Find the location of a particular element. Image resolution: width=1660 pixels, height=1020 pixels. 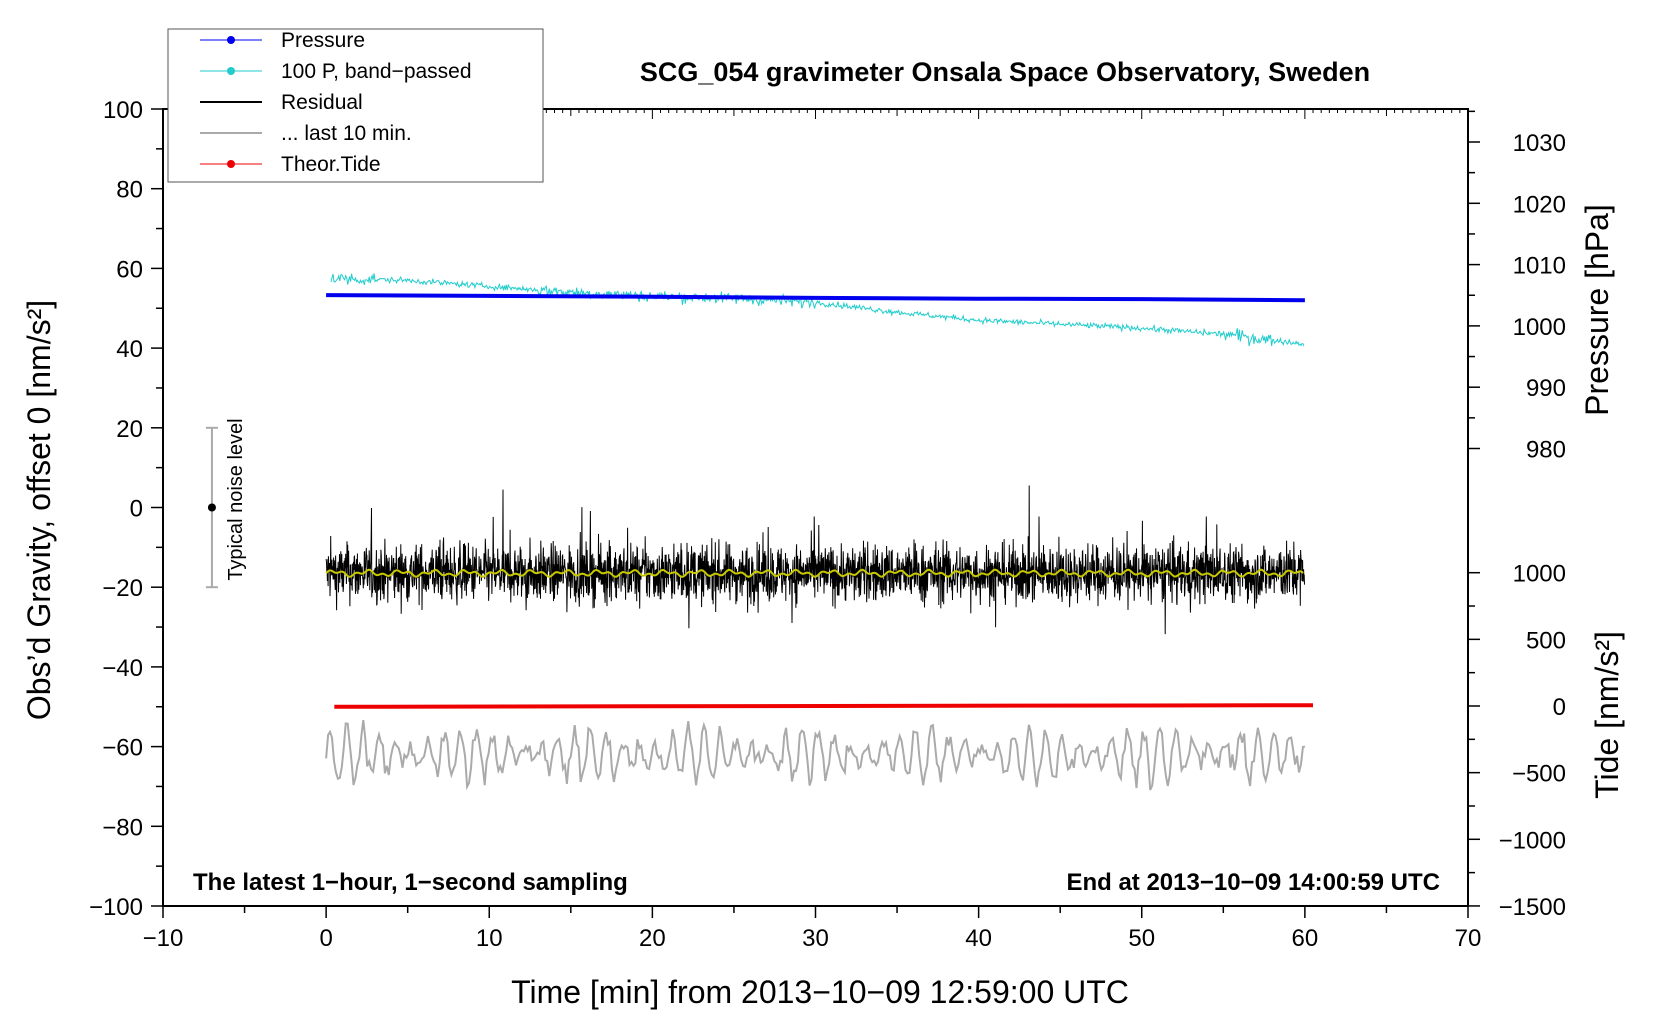

x-tick-label: 0 is located at coordinates (325, 938).